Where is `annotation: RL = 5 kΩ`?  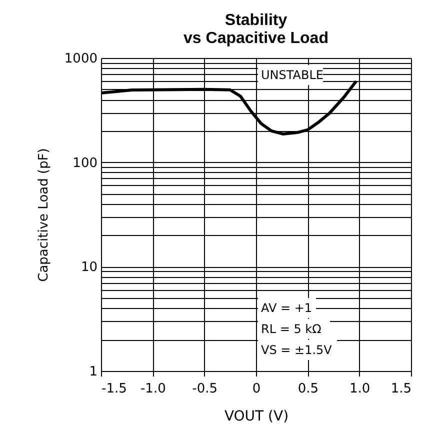
annotation: RL = 5 kΩ is located at coordinates (291, 329).